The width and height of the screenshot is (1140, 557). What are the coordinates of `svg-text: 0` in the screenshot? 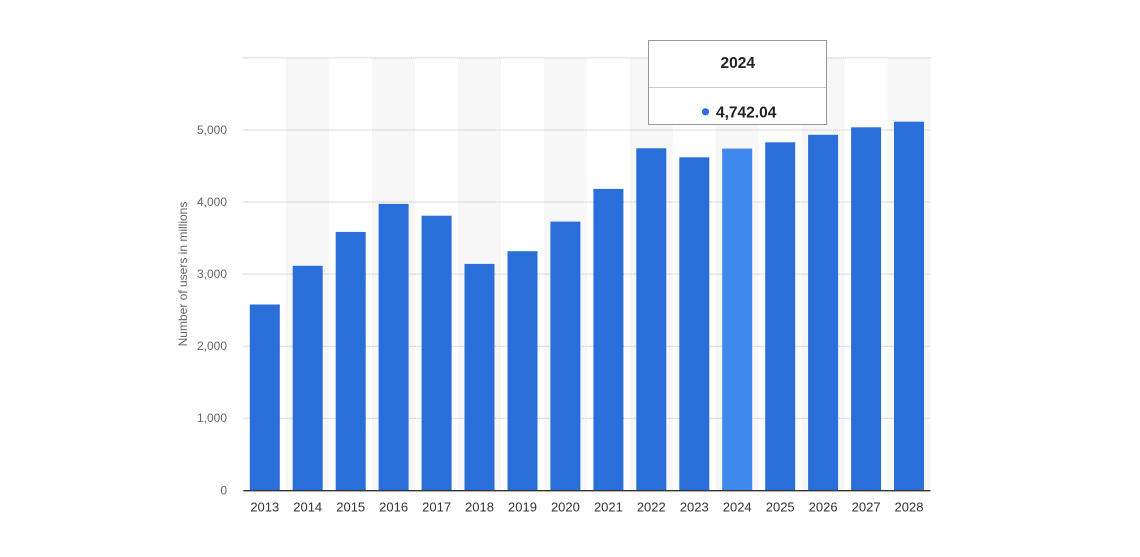 It's located at (223, 490).